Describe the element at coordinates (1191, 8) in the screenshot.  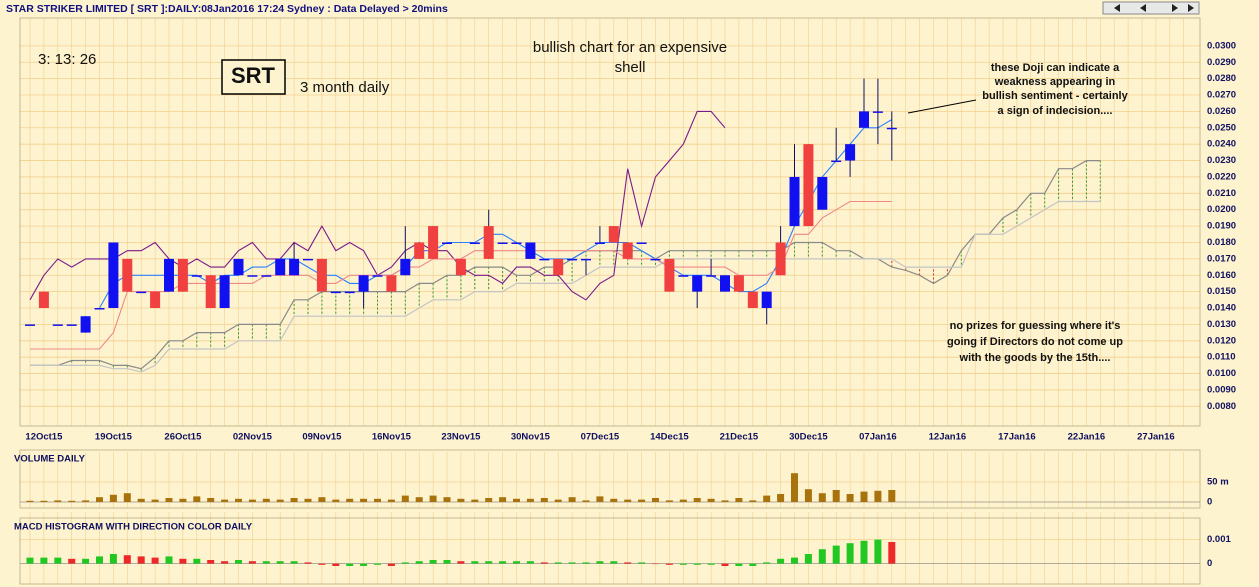
I see `nav-last` at that location.